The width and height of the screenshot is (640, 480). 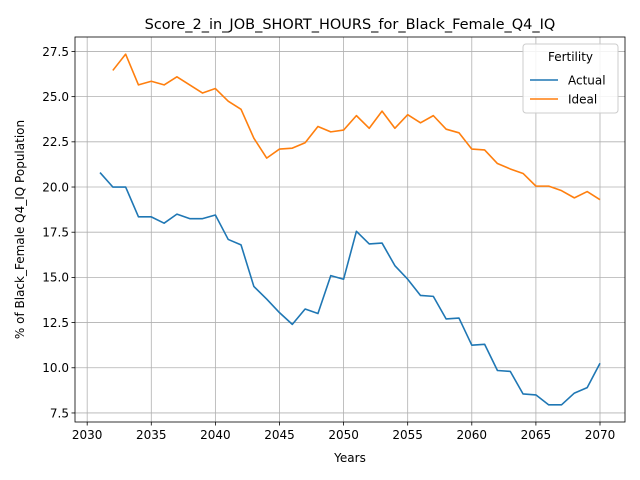 I want to click on y-axis-label: % of Black_Female Q4_IQ Population, so click(x=20, y=229).